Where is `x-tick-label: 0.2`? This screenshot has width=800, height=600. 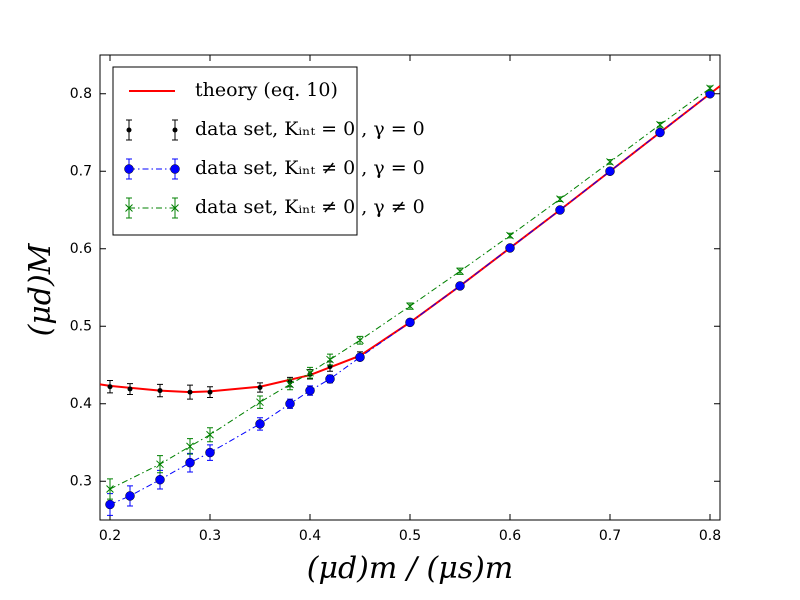
x-tick-label: 0.2 is located at coordinates (110, 536).